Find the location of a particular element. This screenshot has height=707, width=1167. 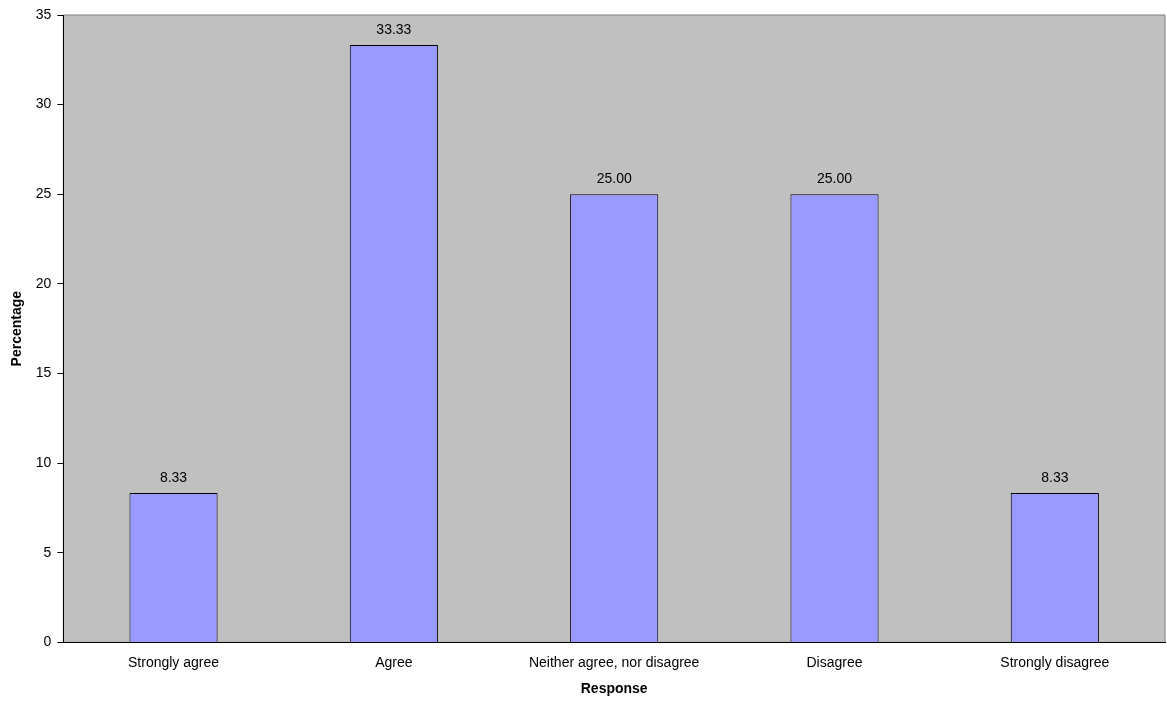

x-tick-label: Neither agree, nor disagree is located at coordinates (614, 661).